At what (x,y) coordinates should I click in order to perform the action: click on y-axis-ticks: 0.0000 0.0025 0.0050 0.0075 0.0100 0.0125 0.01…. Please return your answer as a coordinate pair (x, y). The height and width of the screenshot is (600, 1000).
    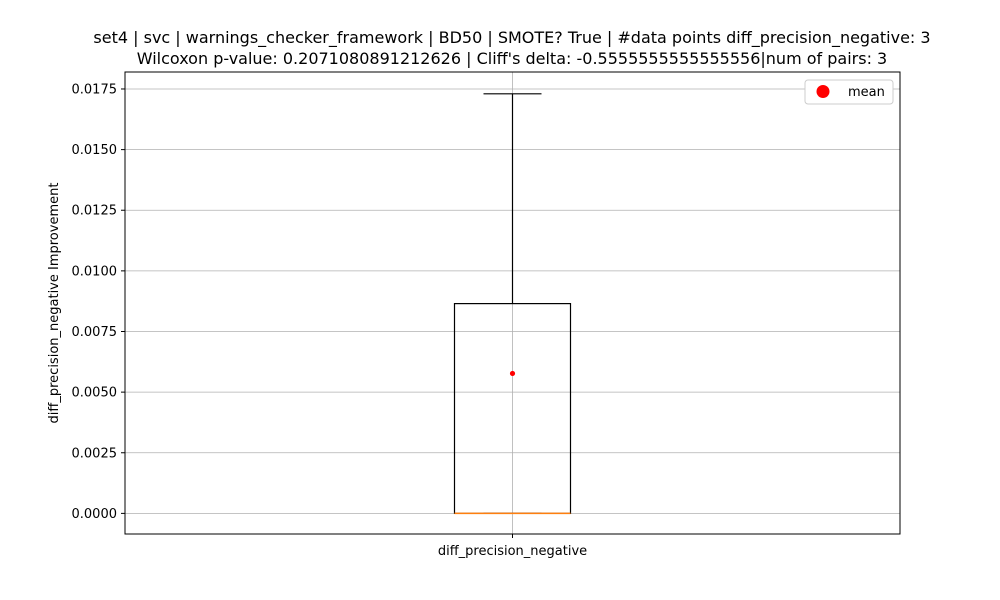
    Looking at the image, I should click on (98, 302).